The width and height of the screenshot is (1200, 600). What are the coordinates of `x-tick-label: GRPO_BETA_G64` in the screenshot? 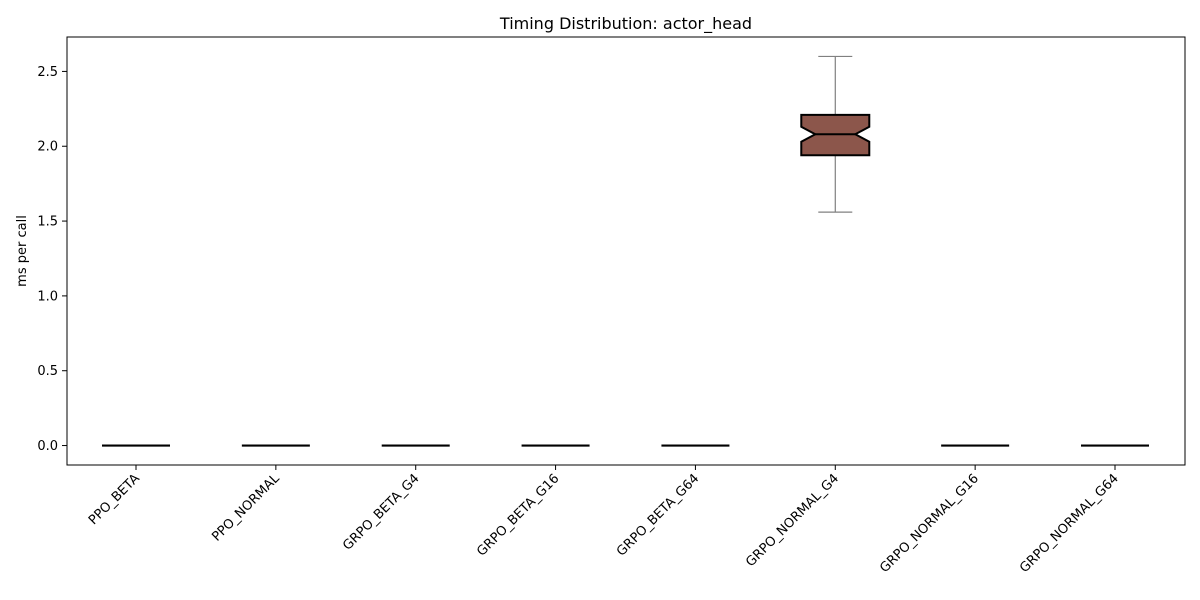 It's located at (658, 515).